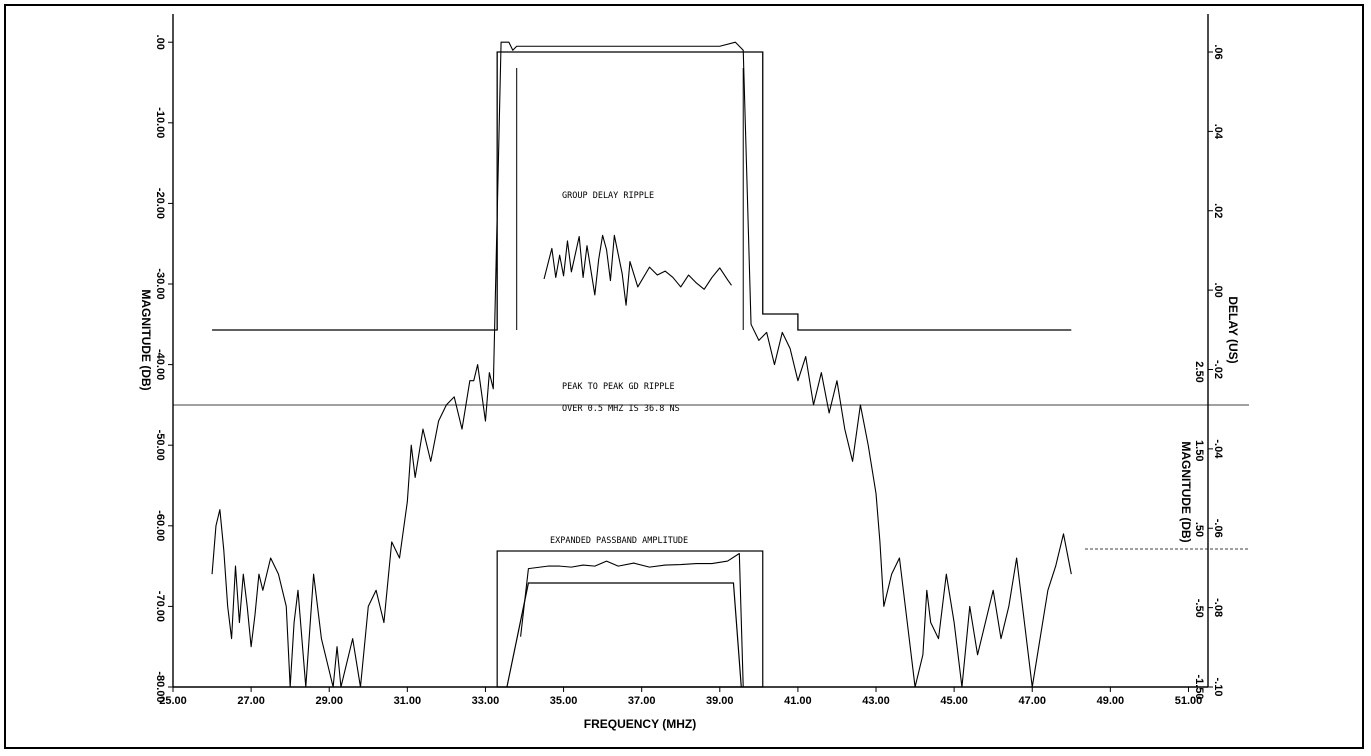 The height and width of the screenshot is (756, 1371). I want to click on expanded-passband-series-line, so click(632, 620).